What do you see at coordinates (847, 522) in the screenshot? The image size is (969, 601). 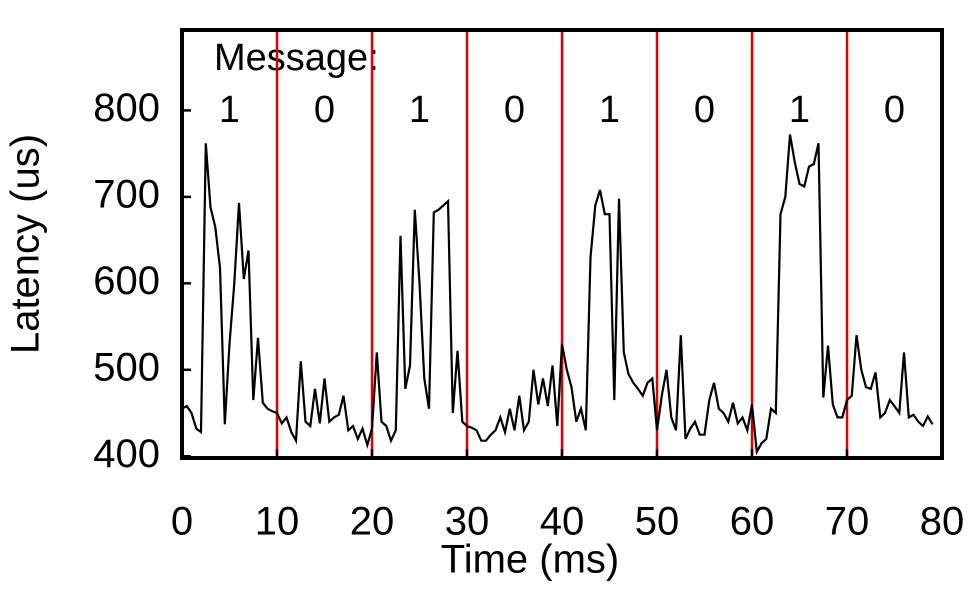 I see `x-tick-label: 70` at bounding box center [847, 522].